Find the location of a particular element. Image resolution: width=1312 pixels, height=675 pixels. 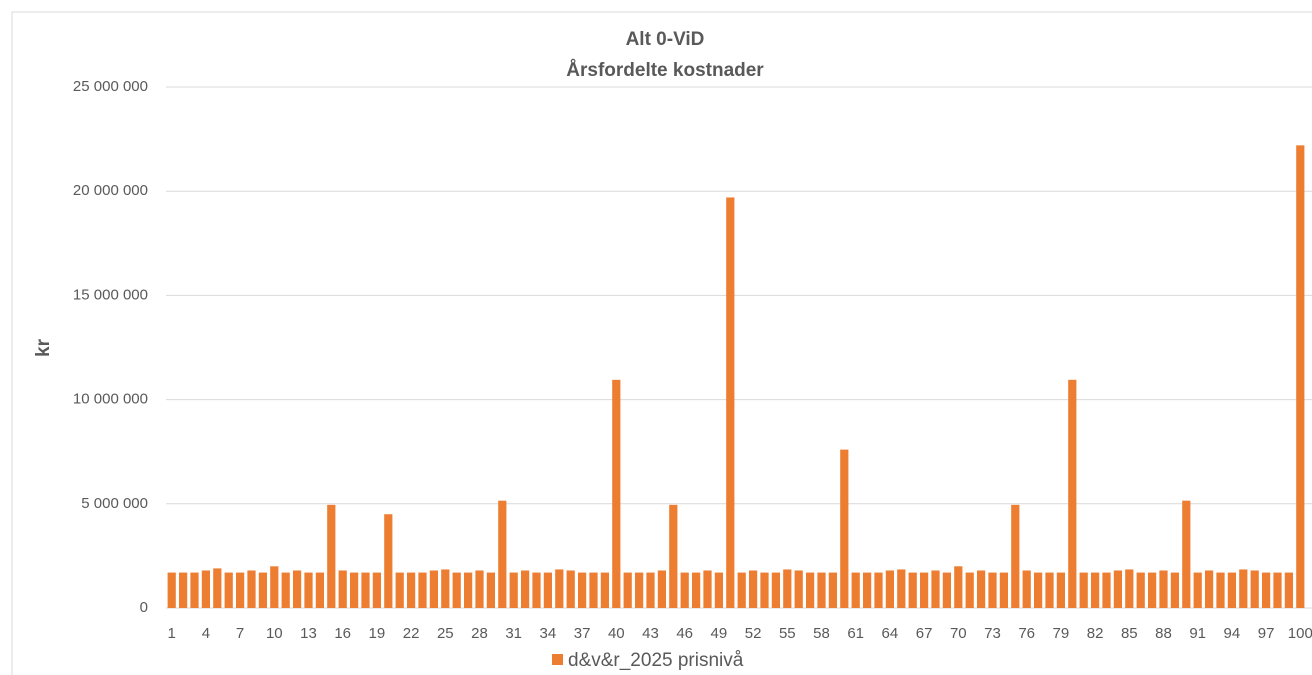

x-tick-label: 25 is located at coordinates (445, 633).